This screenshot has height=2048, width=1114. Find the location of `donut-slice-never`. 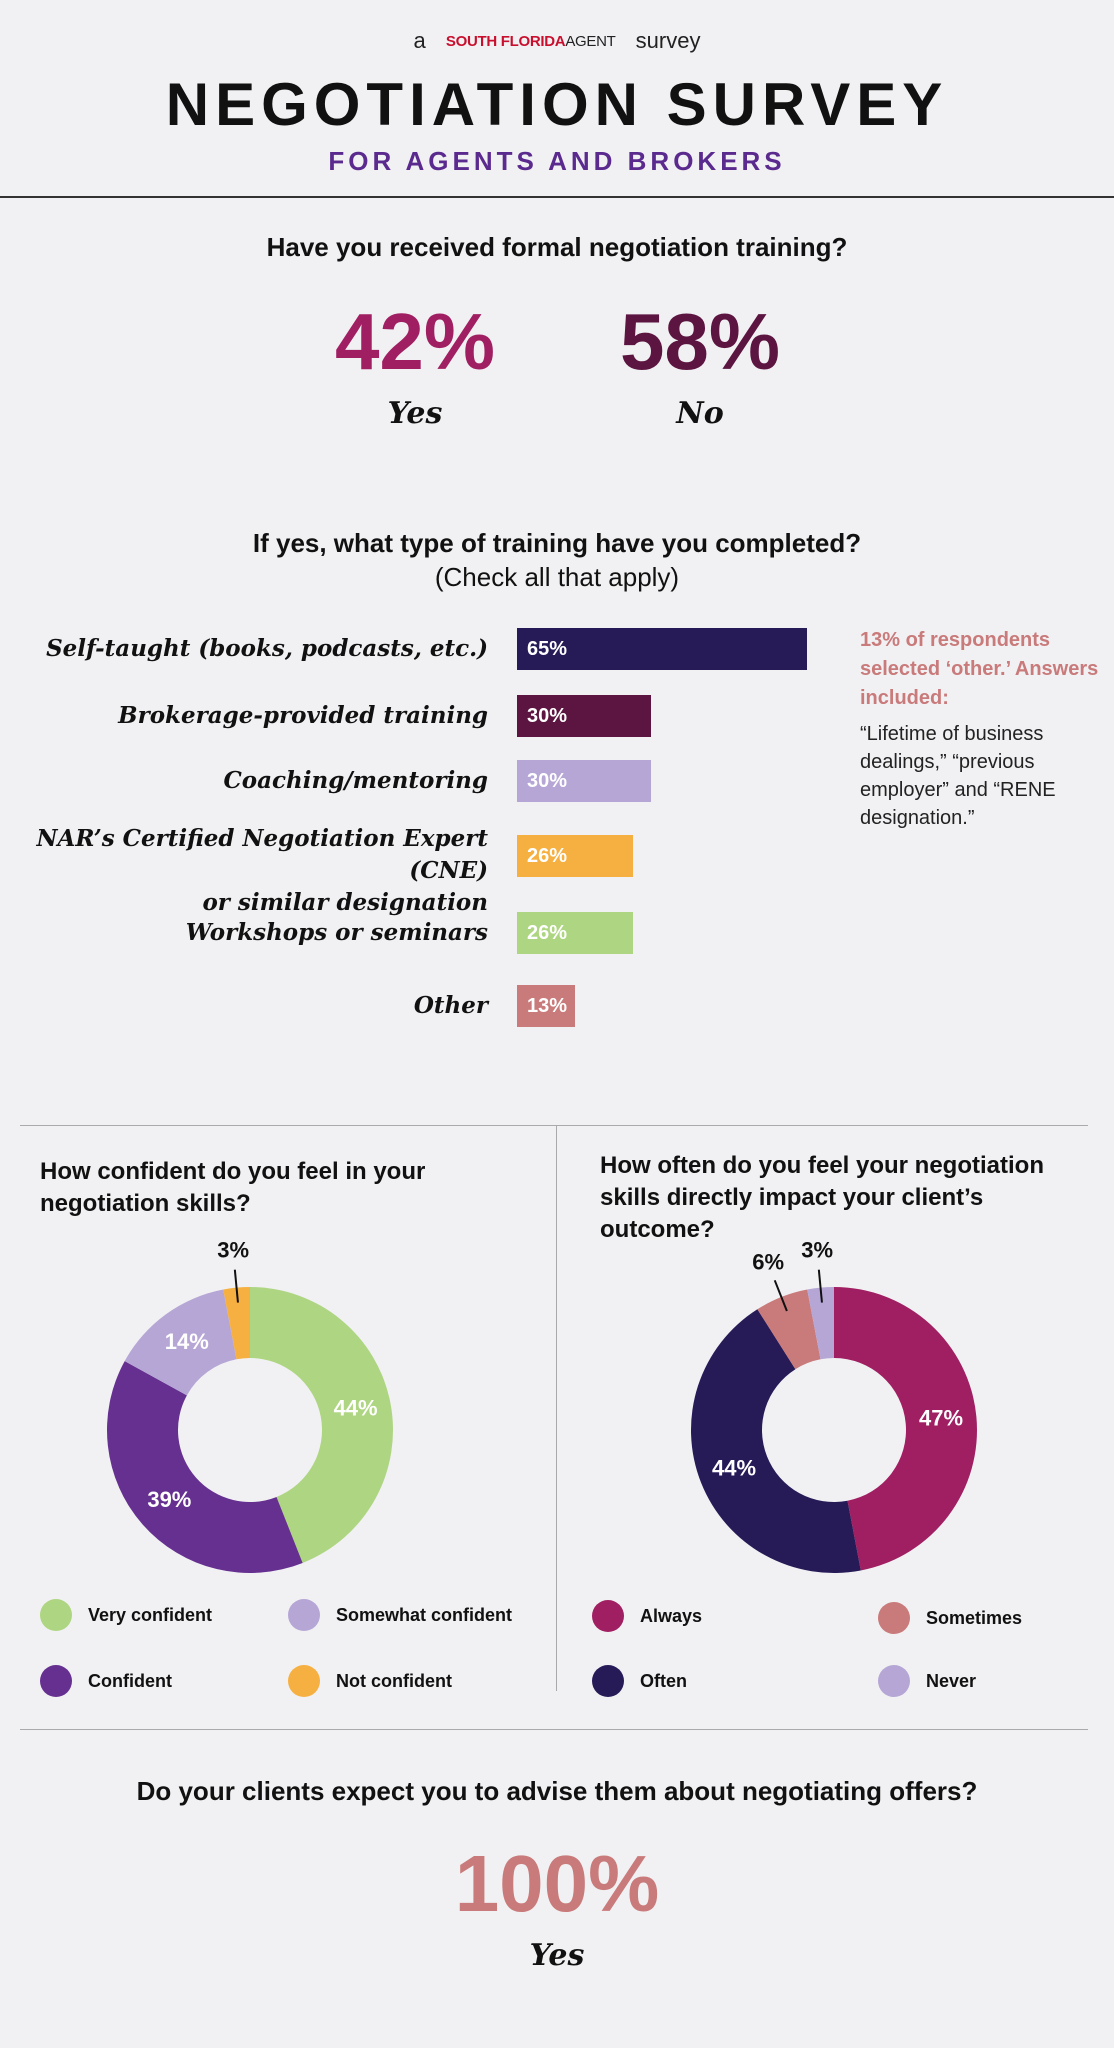

donut-slice-never is located at coordinates (820, 1323).